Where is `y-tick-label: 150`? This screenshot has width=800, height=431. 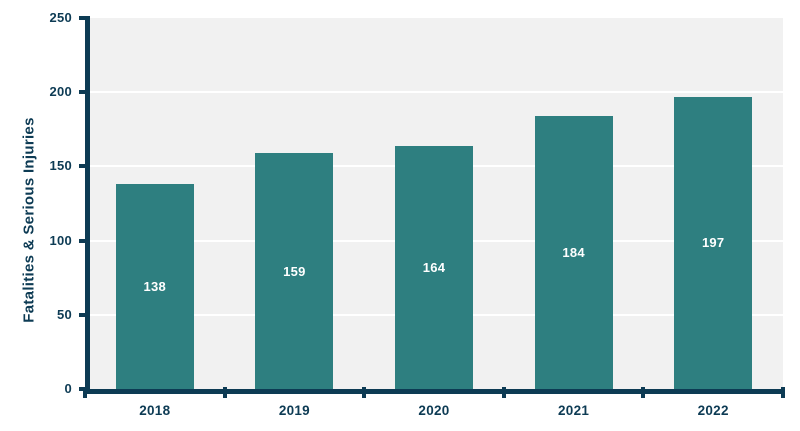
y-tick-label: 150 is located at coordinates (60, 166).